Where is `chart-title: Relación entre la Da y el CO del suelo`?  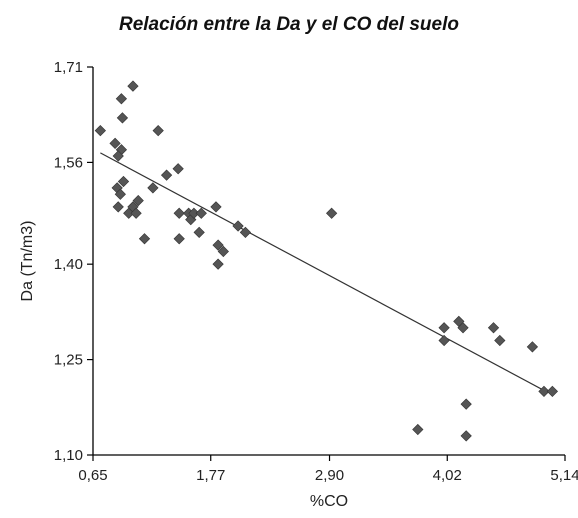
chart-title: Relación entre la Da y el CO del suelo is located at coordinates (288, 24).